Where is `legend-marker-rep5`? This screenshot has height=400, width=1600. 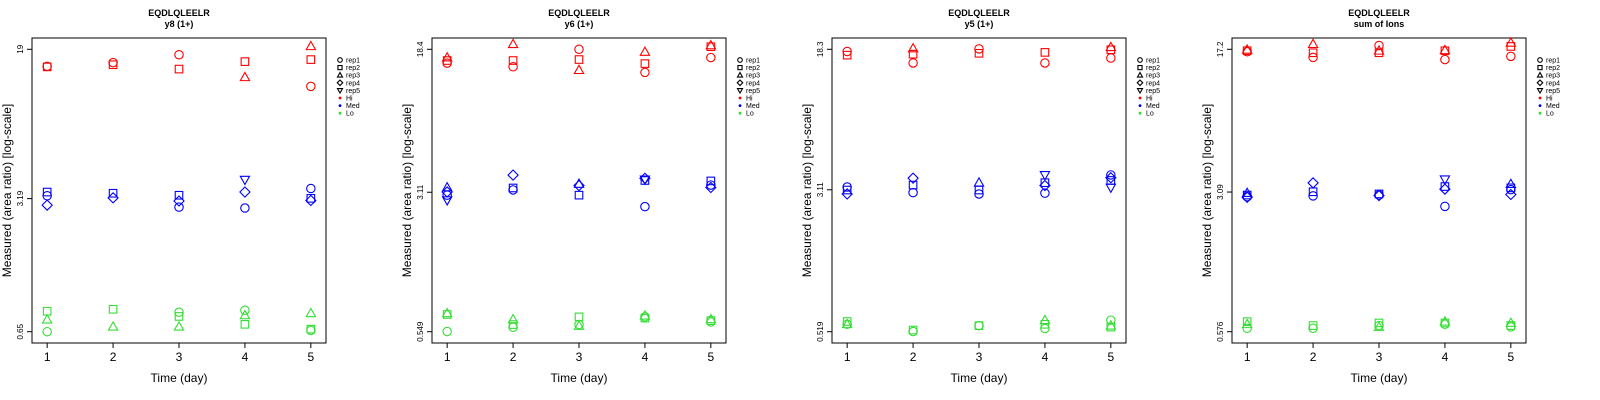
legend-marker-rep5 is located at coordinates (740, 91).